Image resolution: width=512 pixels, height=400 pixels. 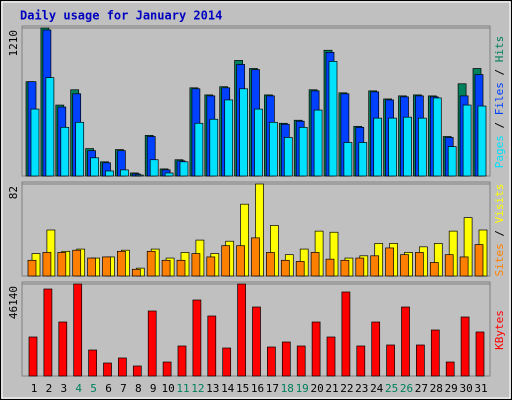 I want to click on legend-entry: Sites, so click(x=499, y=259).